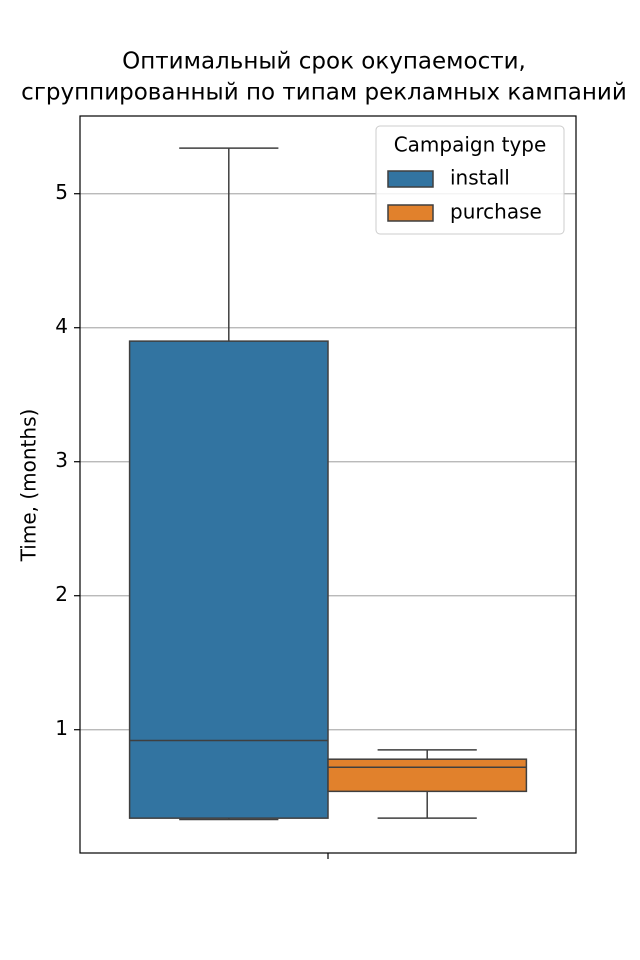 This screenshot has width=640, height=960. Describe the element at coordinates (61, 192) in the screenshot. I see `y-tick-label: 5` at that location.